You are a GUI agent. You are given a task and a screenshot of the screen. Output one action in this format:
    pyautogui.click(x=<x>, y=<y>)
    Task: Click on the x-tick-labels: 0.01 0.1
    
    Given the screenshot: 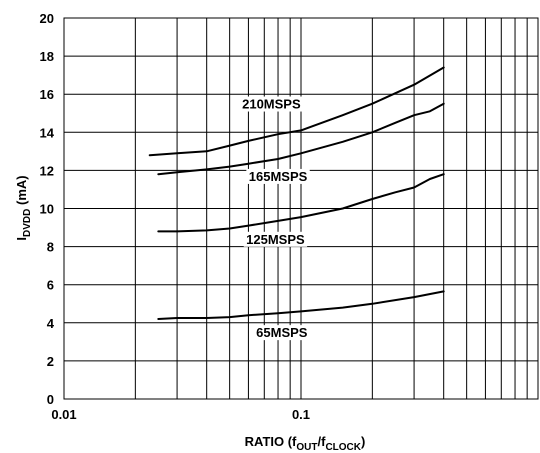 What is the action you would take?
    pyautogui.click(x=180, y=414)
    